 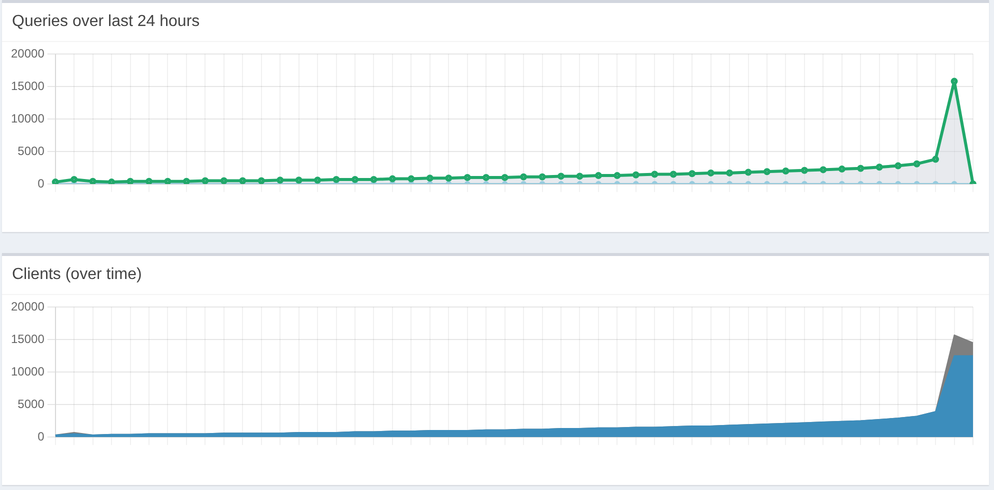 I want to click on chart-title: Clients (over time), so click(x=495, y=275).